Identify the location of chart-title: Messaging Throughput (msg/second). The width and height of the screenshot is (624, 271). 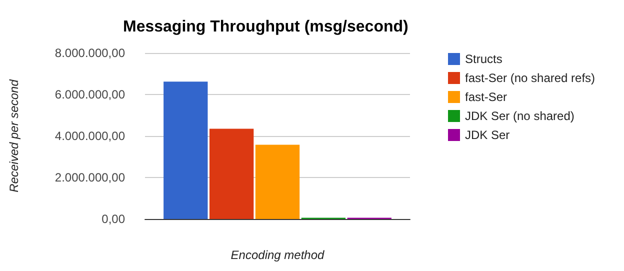
(265, 27).